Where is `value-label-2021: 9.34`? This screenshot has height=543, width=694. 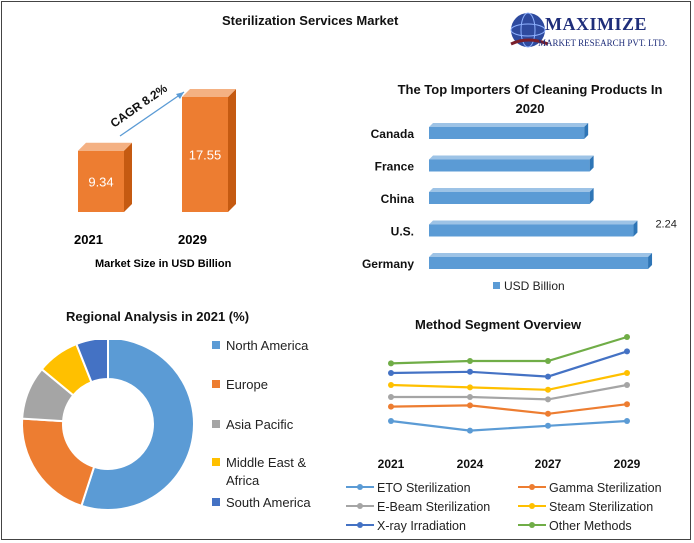 value-label-2021: 9.34 is located at coordinates (100, 181).